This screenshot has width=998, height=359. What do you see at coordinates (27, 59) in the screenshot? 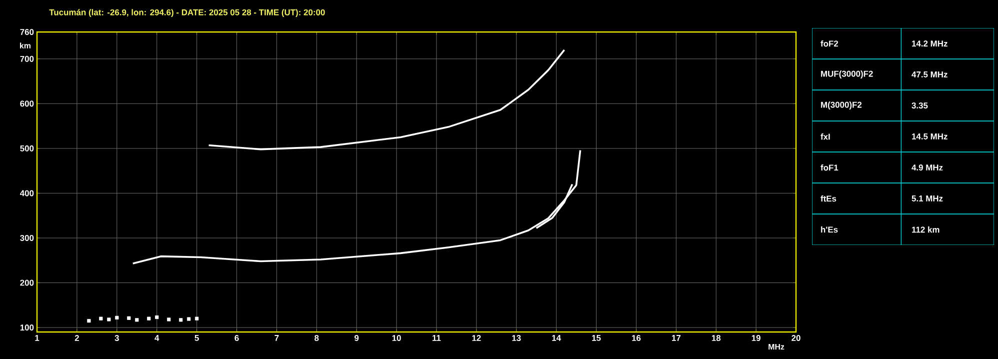
I see `y-tick-label: 700` at bounding box center [27, 59].